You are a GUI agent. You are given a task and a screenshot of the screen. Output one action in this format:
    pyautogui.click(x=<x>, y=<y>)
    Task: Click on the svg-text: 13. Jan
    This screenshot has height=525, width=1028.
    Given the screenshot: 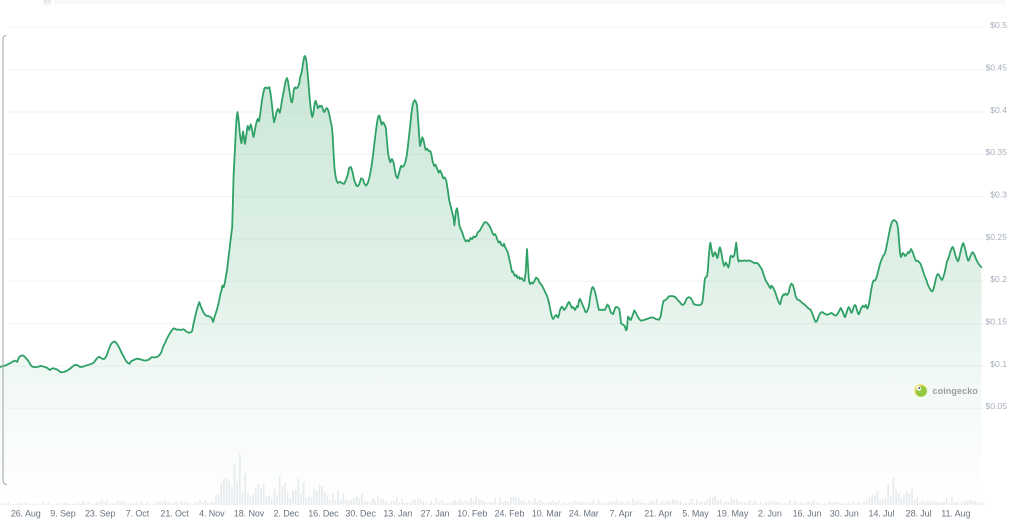 What is the action you would take?
    pyautogui.click(x=397, y=514)
    